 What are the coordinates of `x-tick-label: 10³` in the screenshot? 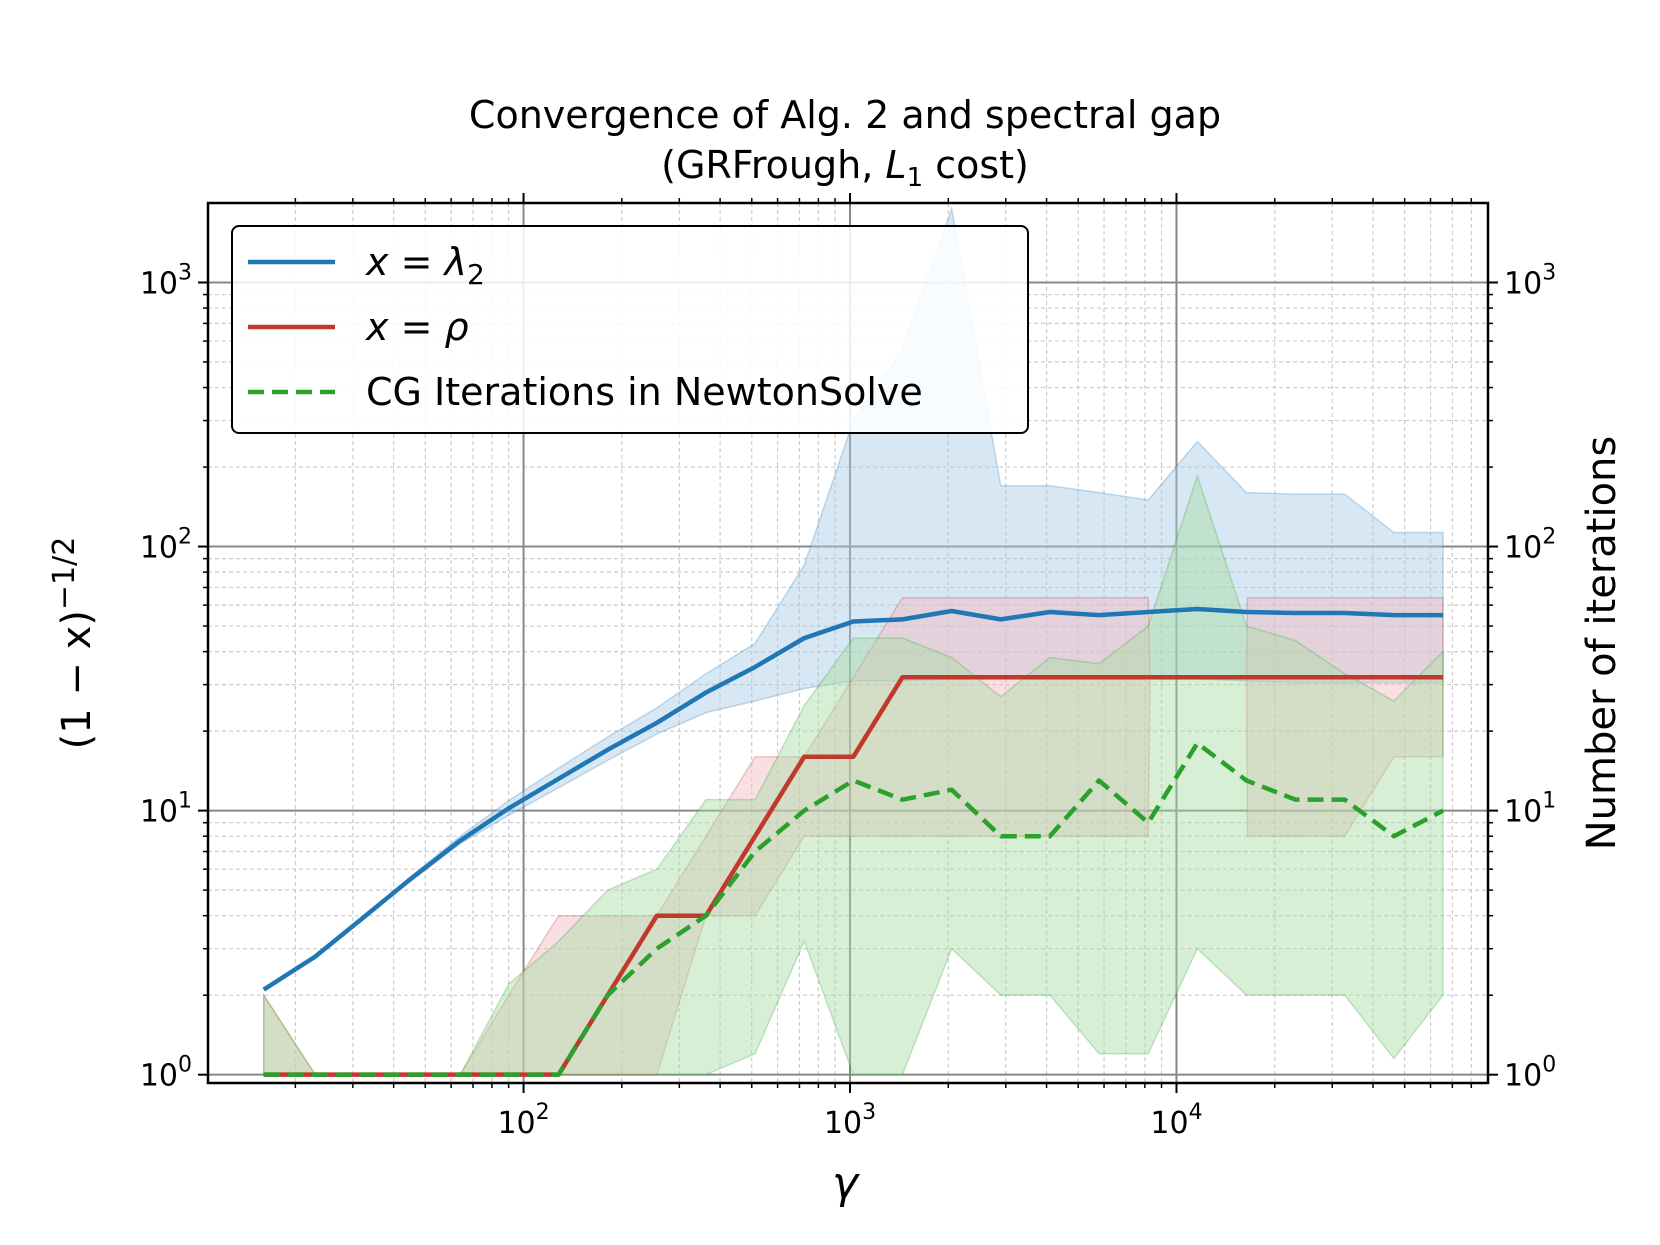 It's located at (850, 1120).